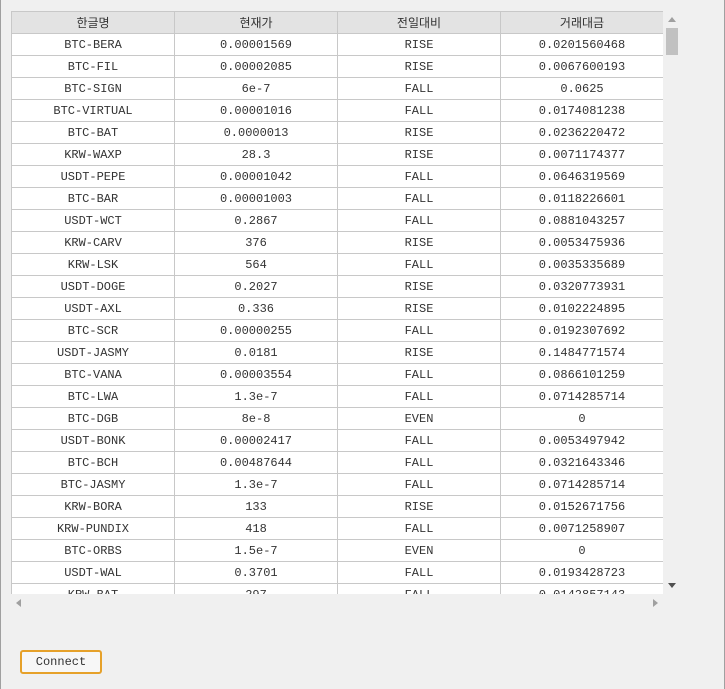  Describe the element at coordinates (93, 484) in the screenshot. I see `cell-korean-name: BTC-JASMY` at that location.